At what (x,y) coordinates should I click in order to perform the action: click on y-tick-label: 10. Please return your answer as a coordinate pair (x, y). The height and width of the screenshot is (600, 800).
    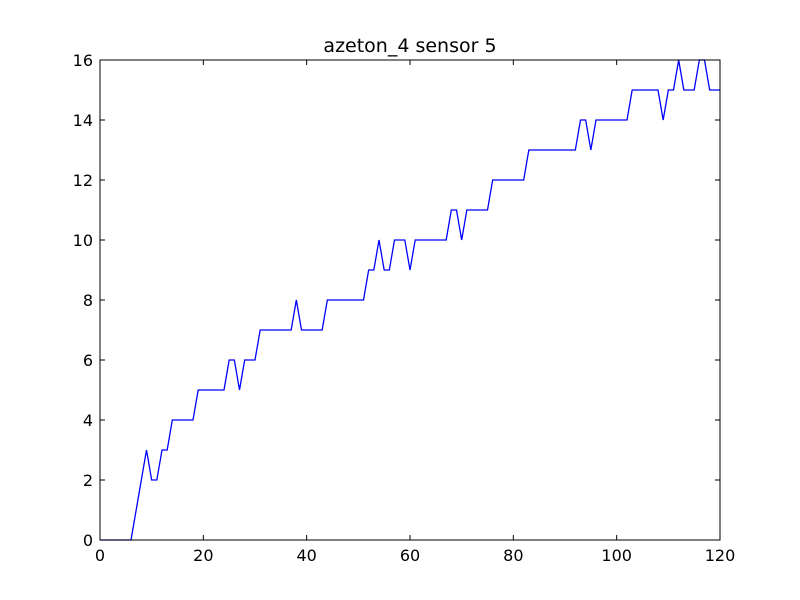
    Looking at the image, I should click on (83, 240).